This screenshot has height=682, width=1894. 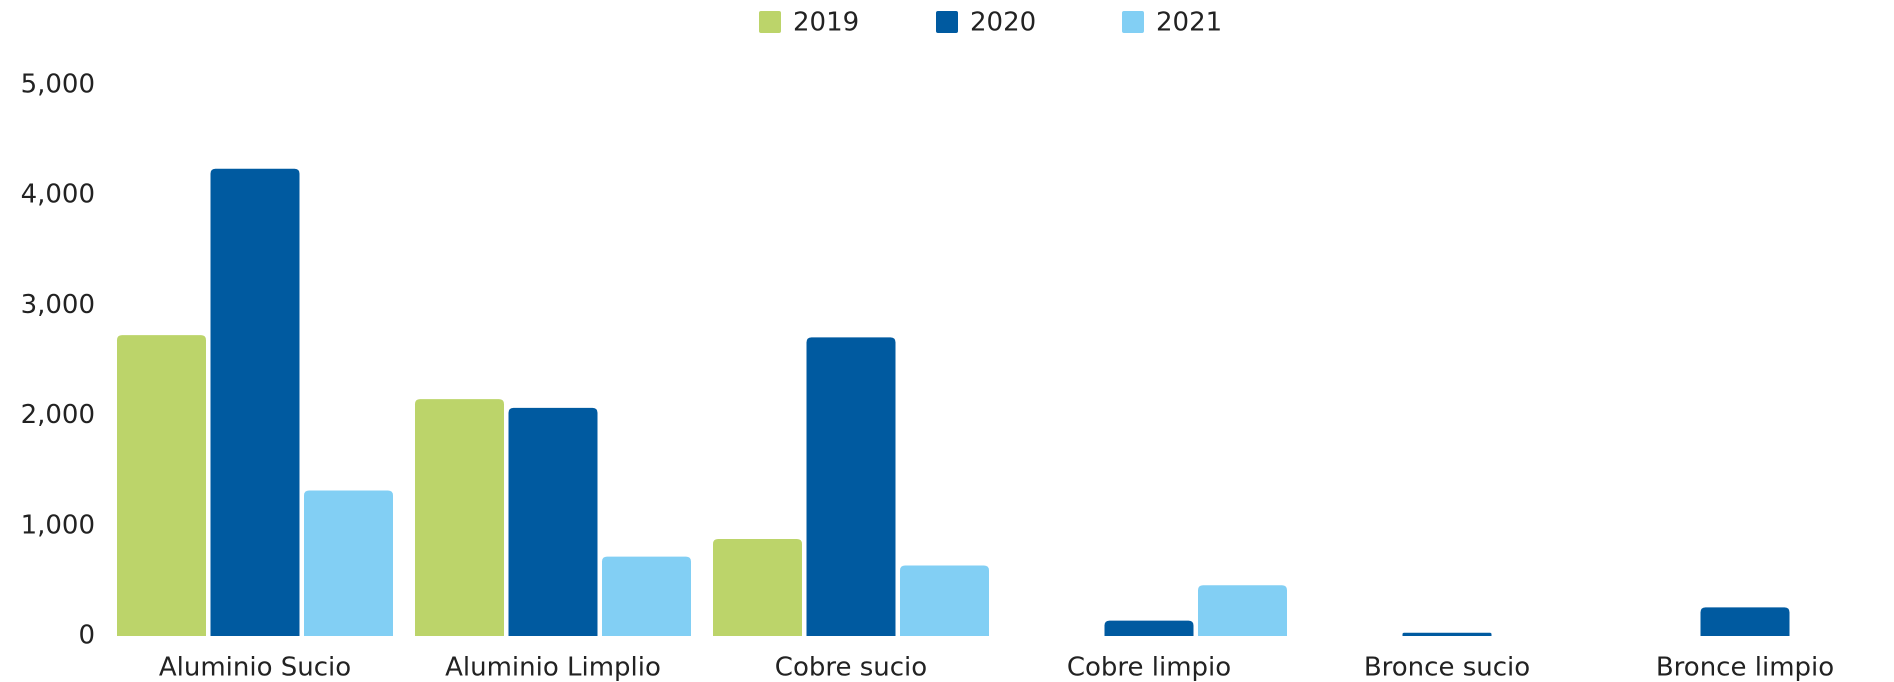 I want to click on y-tick-label: 3,000, so click(x=58, y=305).